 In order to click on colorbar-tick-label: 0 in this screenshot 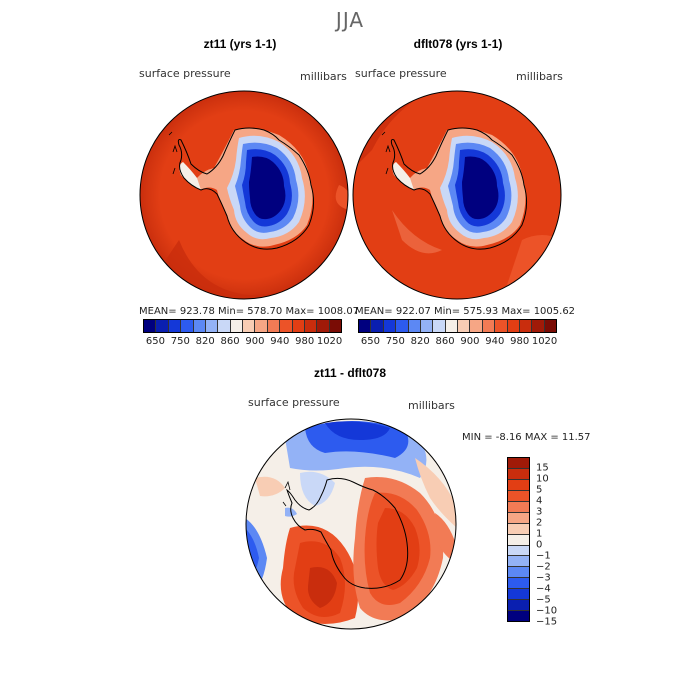, I will do `click(539, 545)`.